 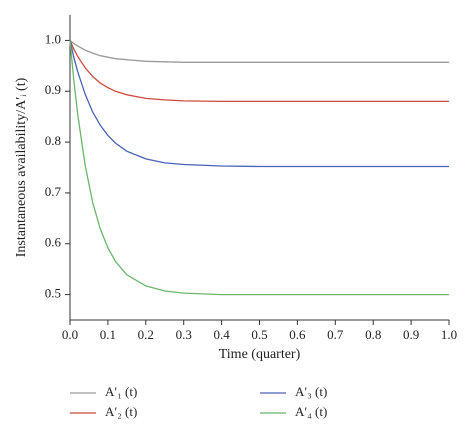 I want to click on legend-label: A′₂ (t), so click(x=121, y=411).